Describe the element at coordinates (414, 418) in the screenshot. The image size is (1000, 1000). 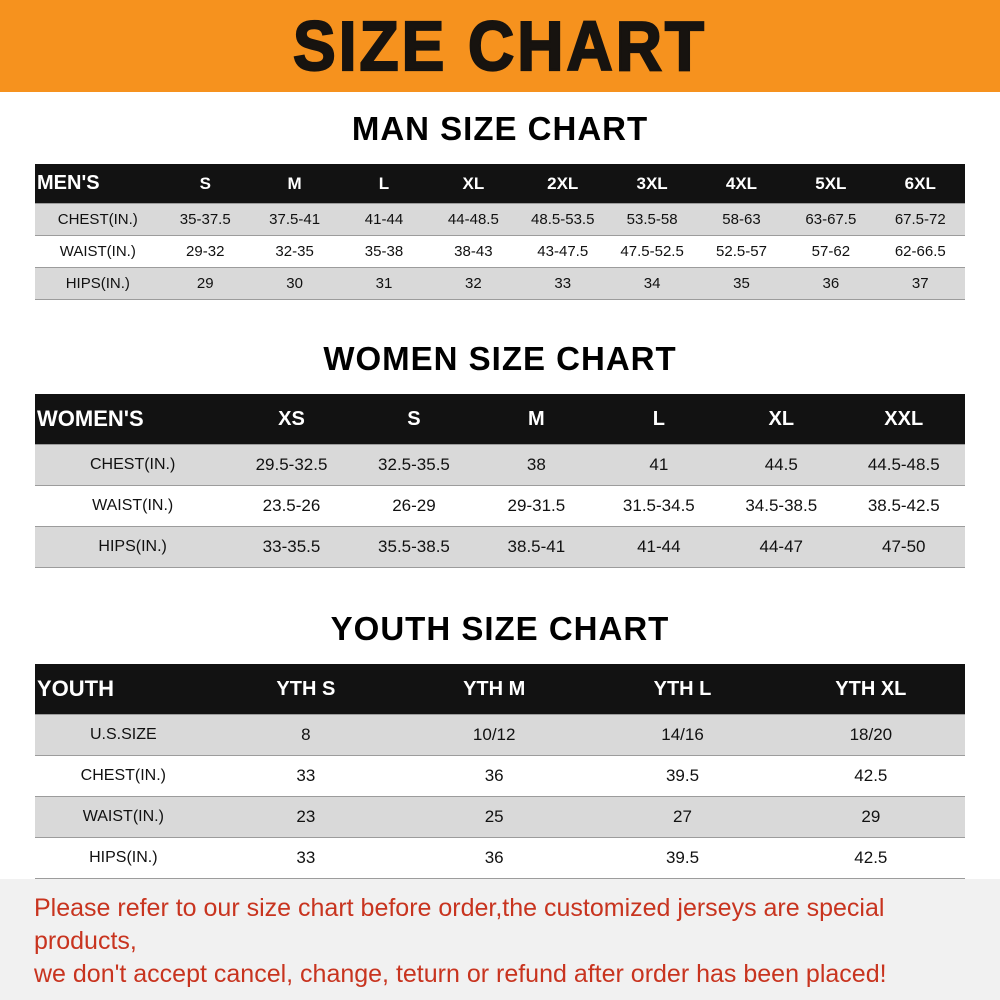
I see `womens-col-s: S` at that location.